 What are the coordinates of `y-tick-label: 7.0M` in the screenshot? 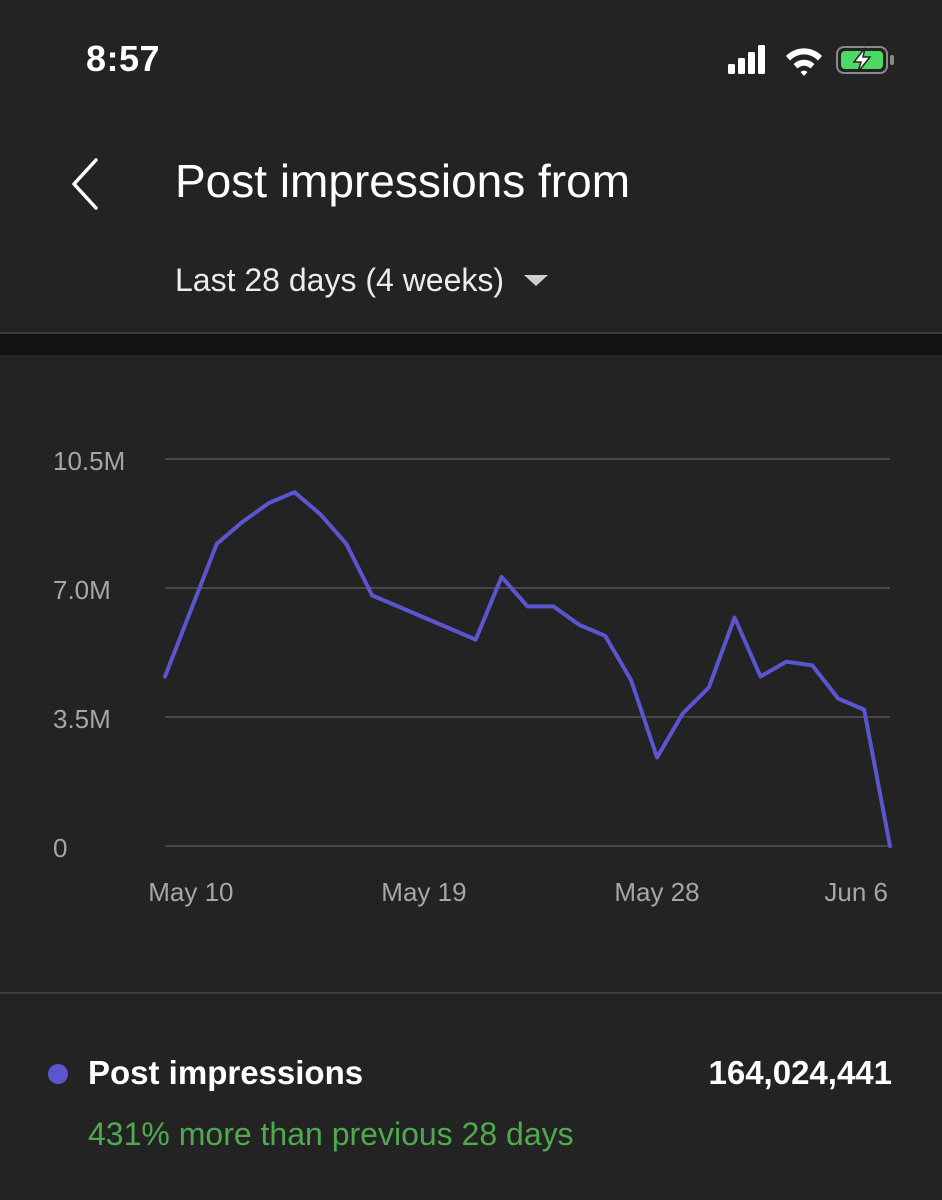 It's located at (82, 590).